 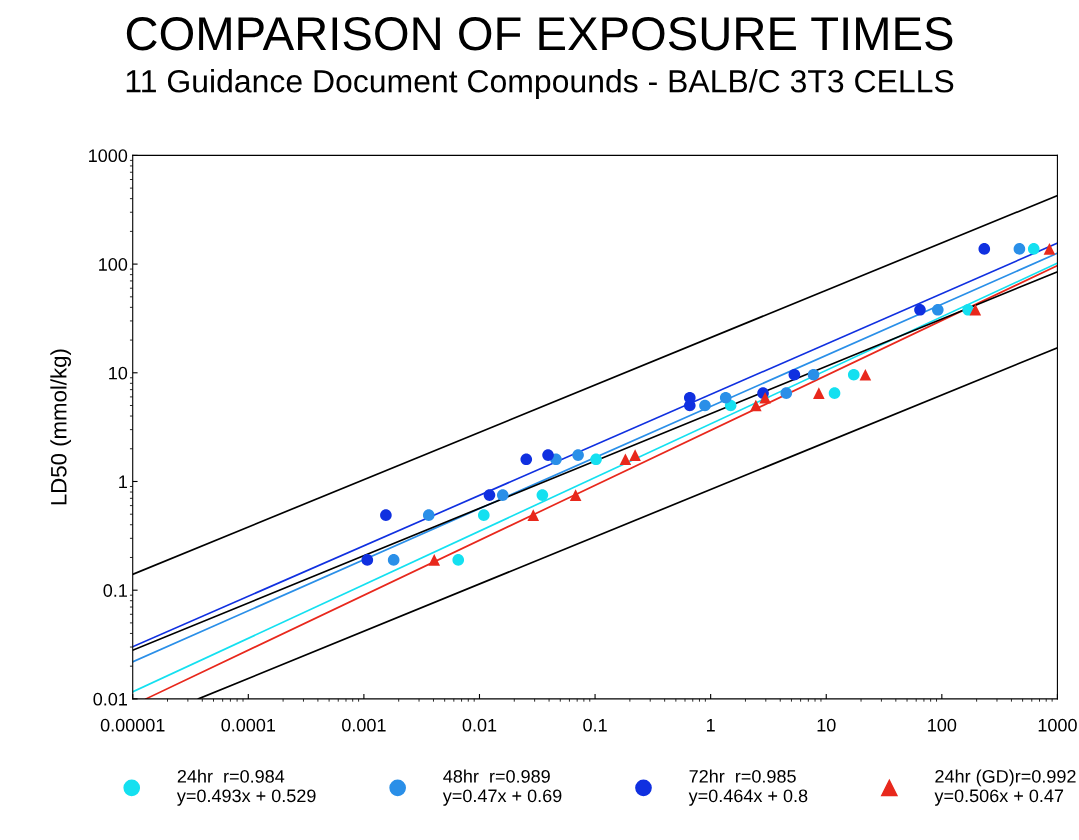 I want to click on x-tick-label: 1000, so click(x=1057, y=725).